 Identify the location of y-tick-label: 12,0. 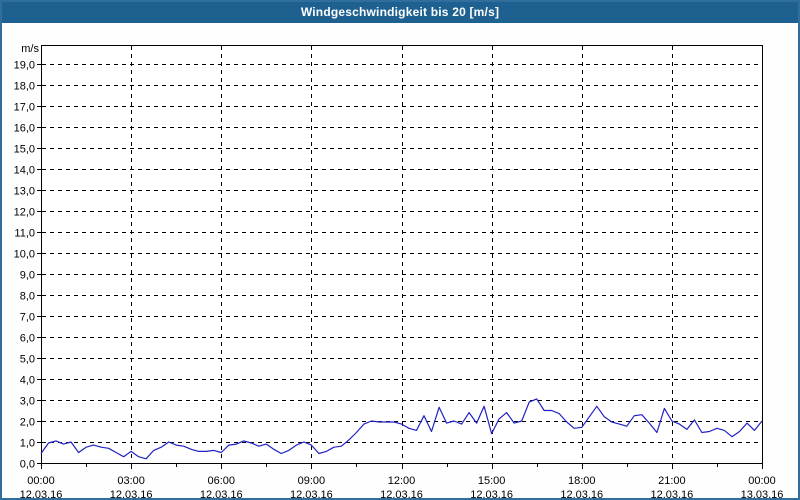
(24, 213).